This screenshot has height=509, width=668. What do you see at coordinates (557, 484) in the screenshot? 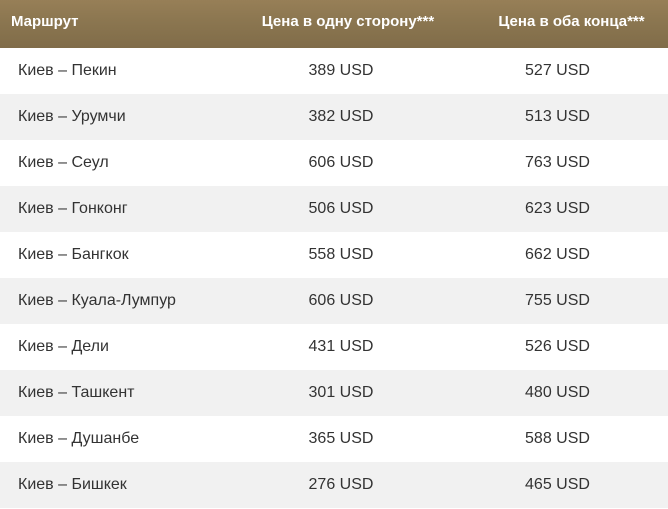
I see `round-trip-price-cell: 465 USD` at bounding box center [557, 484].